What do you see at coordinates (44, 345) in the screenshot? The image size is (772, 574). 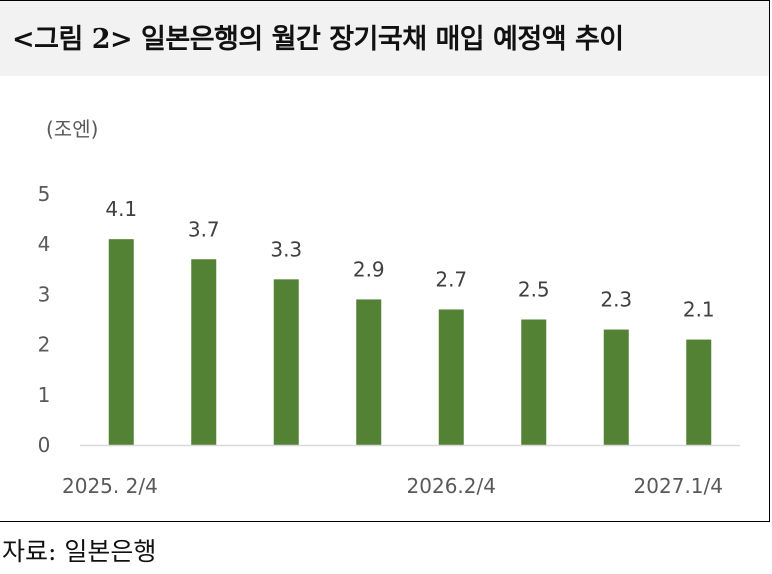 I see `y-tick-label: 2` at bounding box center [44, 345].